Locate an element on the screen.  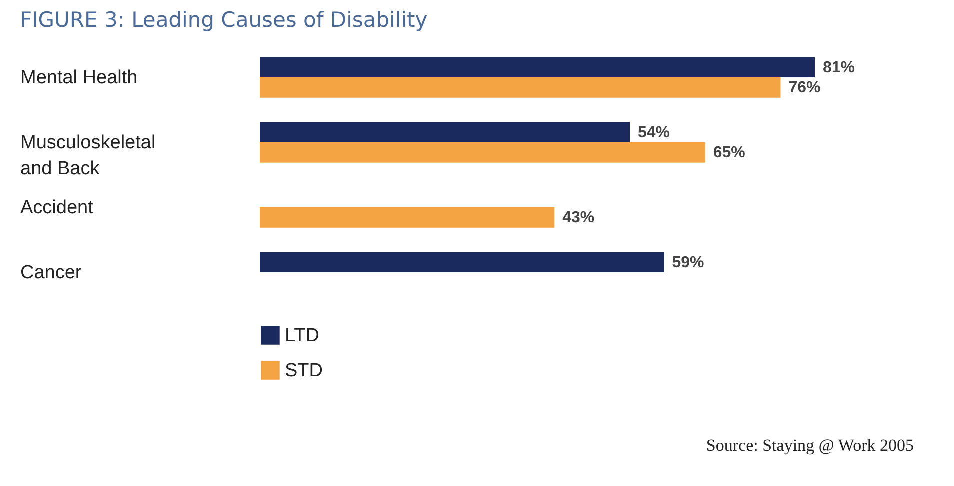
y-tick-label: Accident is located at coordinates (57, 208).